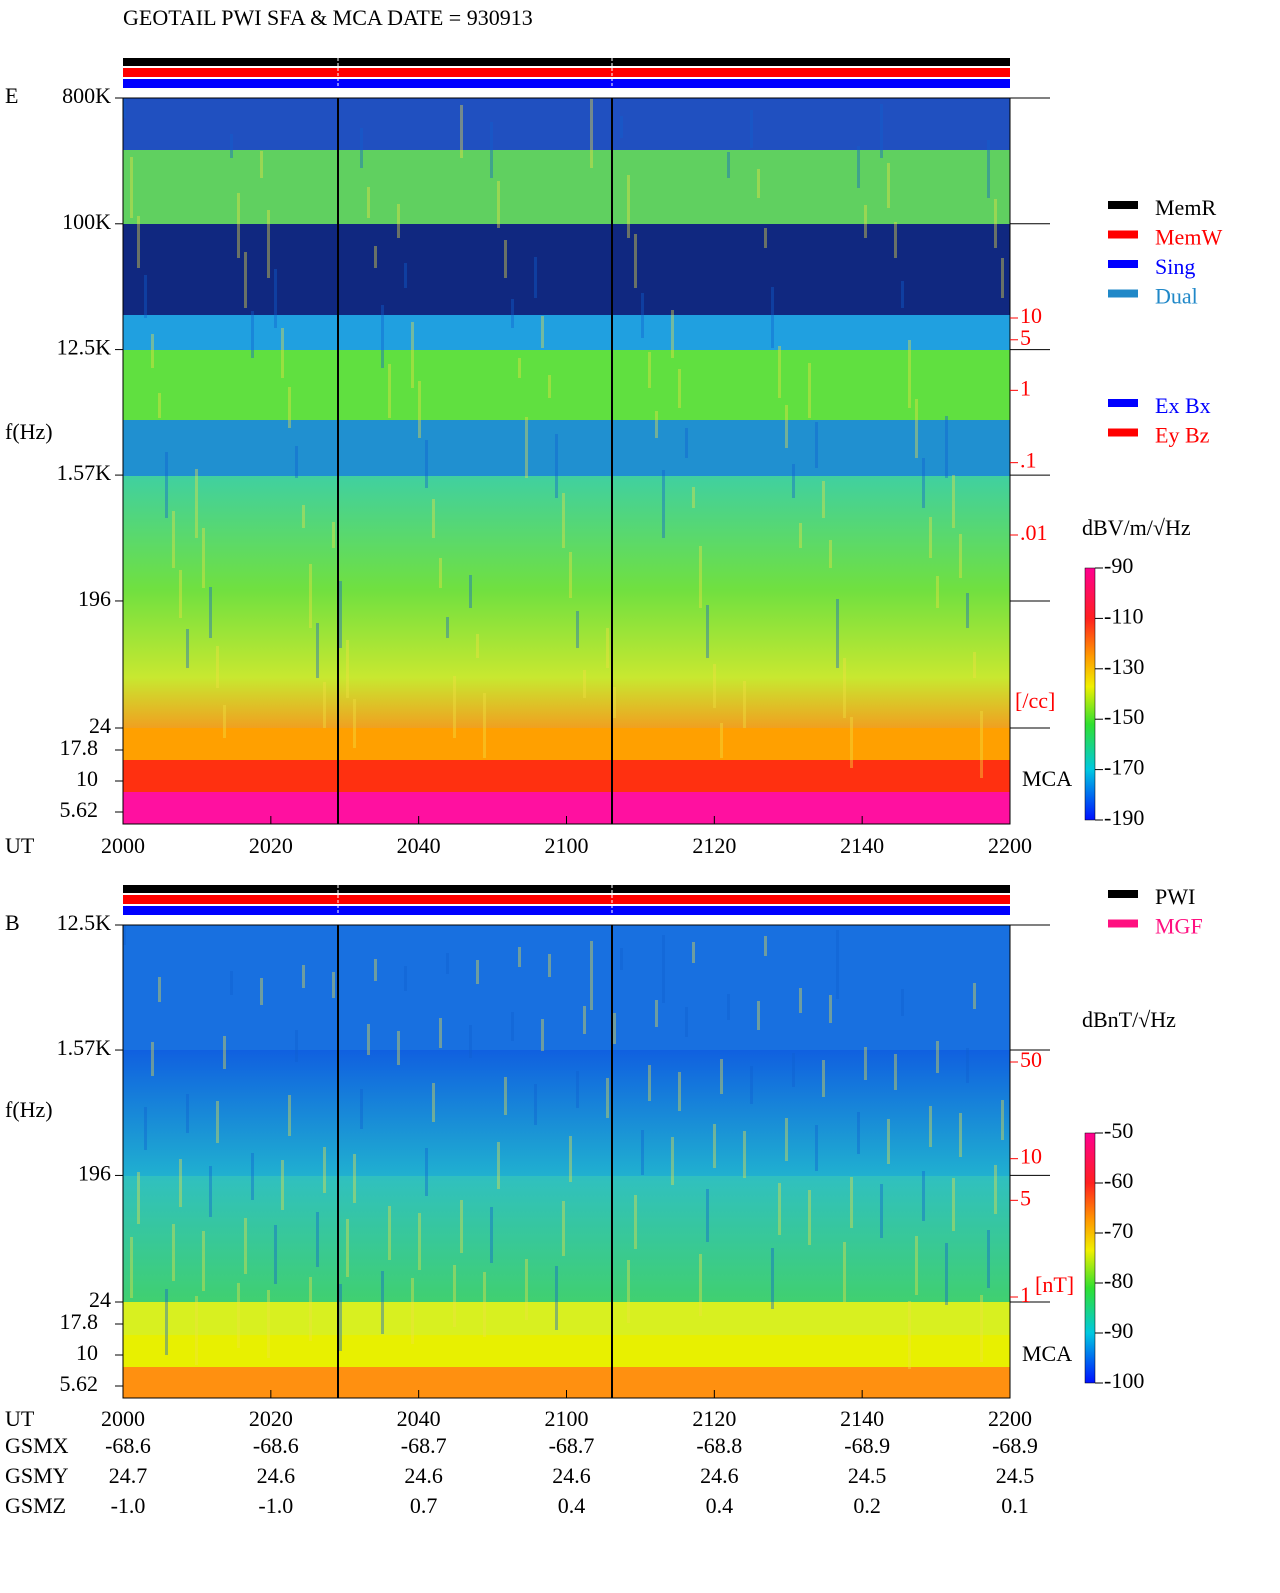  Describe the element at coordinates (1118, 1330) in the screenshot. I see `colorbar-tick-label: -90` at that location.